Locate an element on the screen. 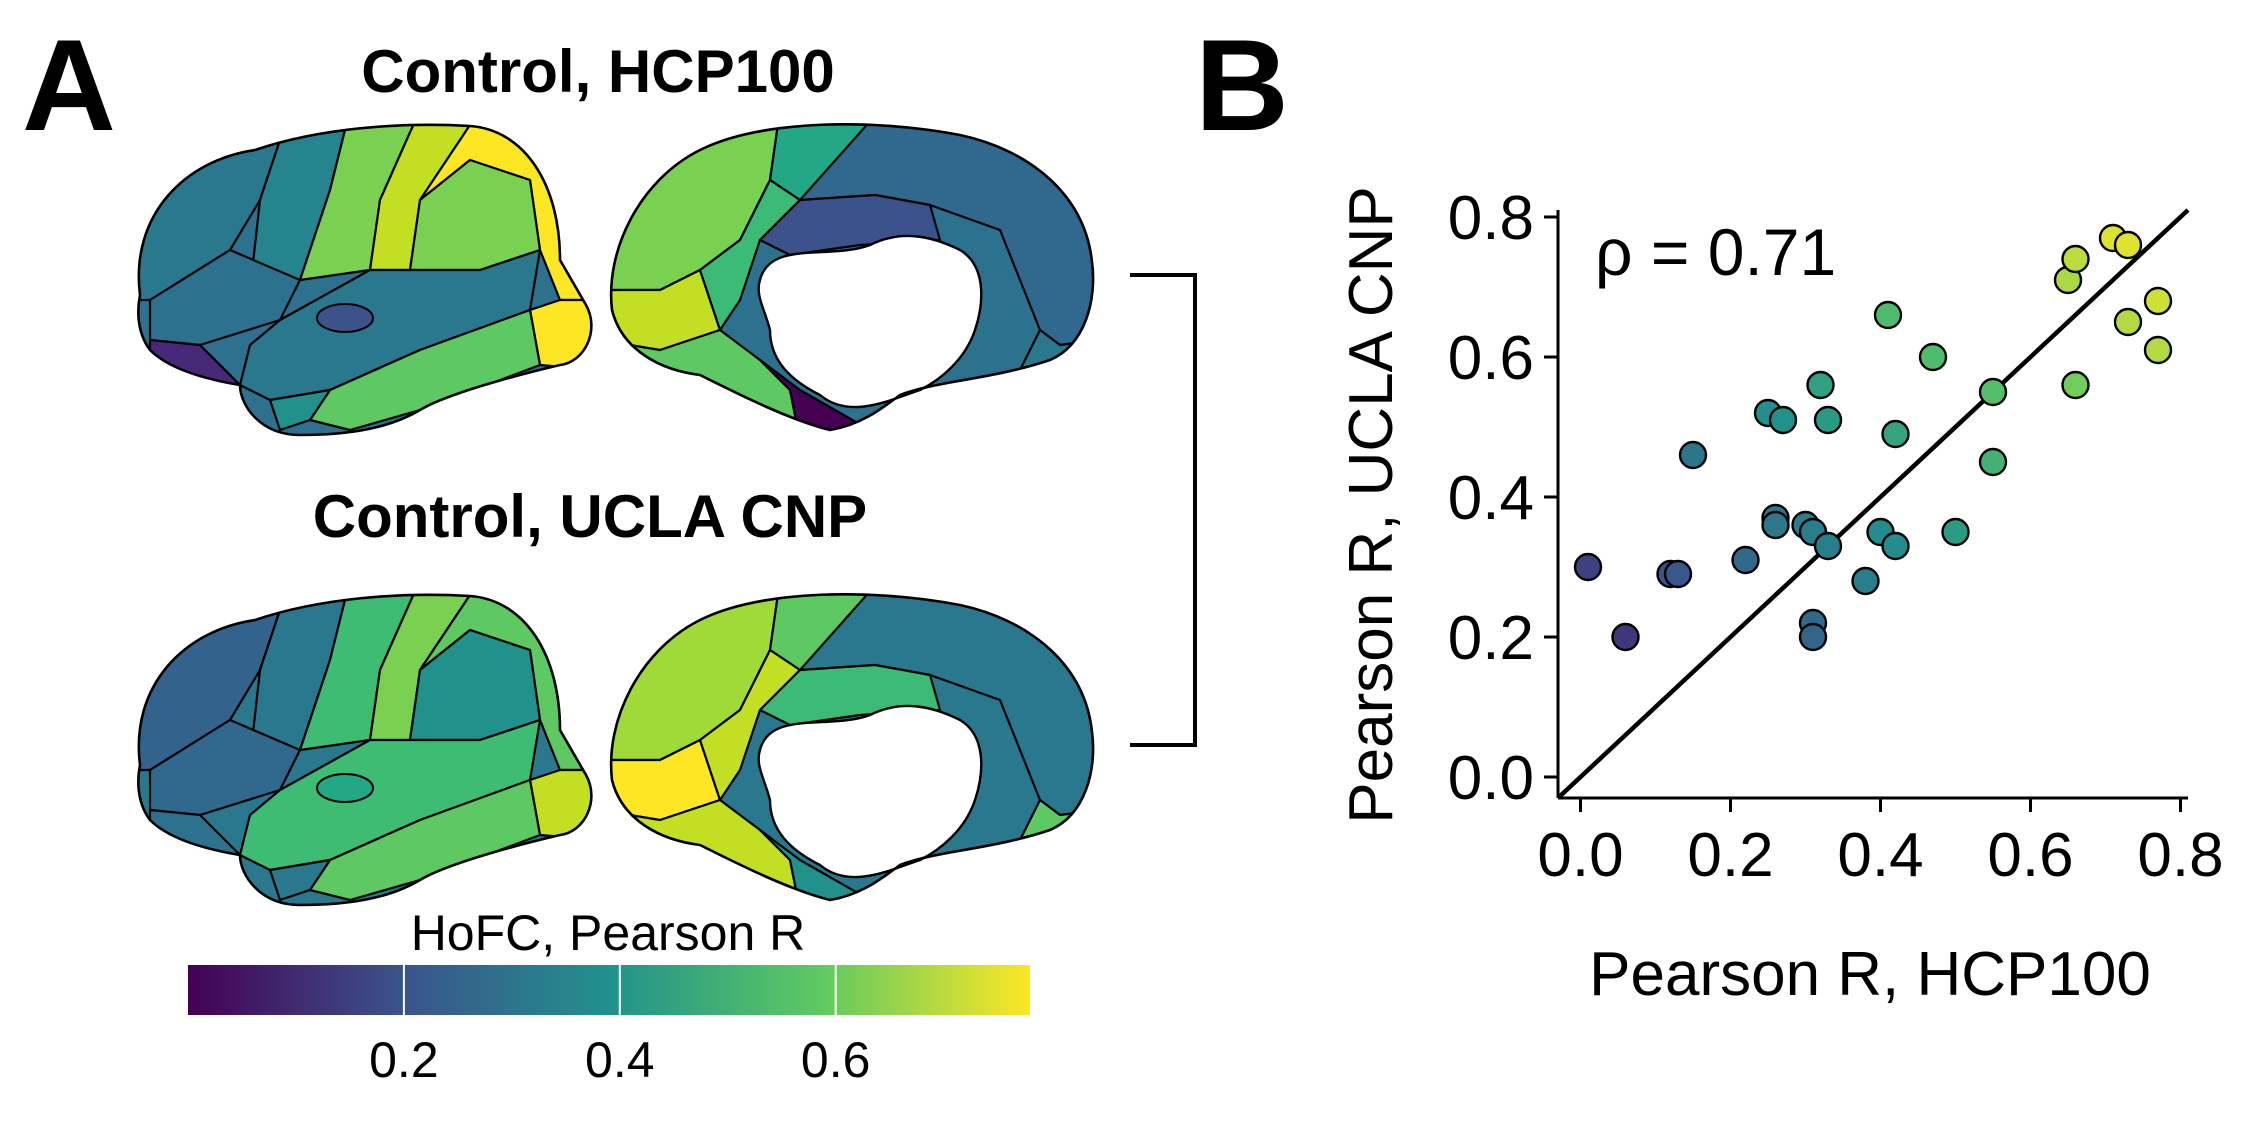  y-tick-label: 0.6 is located at coordinates (1491, 358).